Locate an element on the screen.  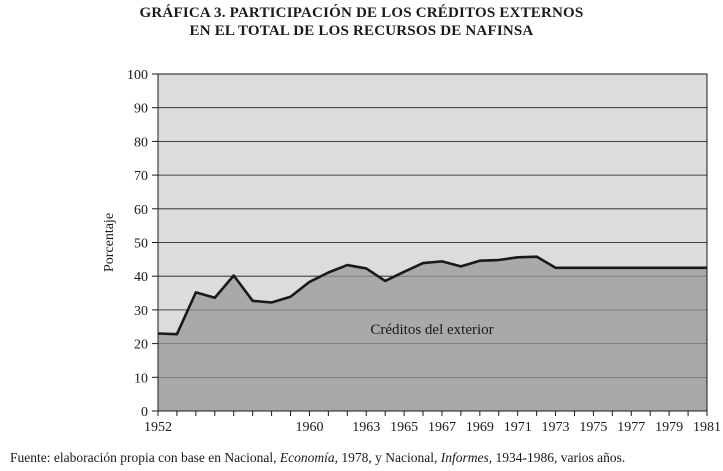
y-tick-label-90: 90 is located at coordinates (141, 109).